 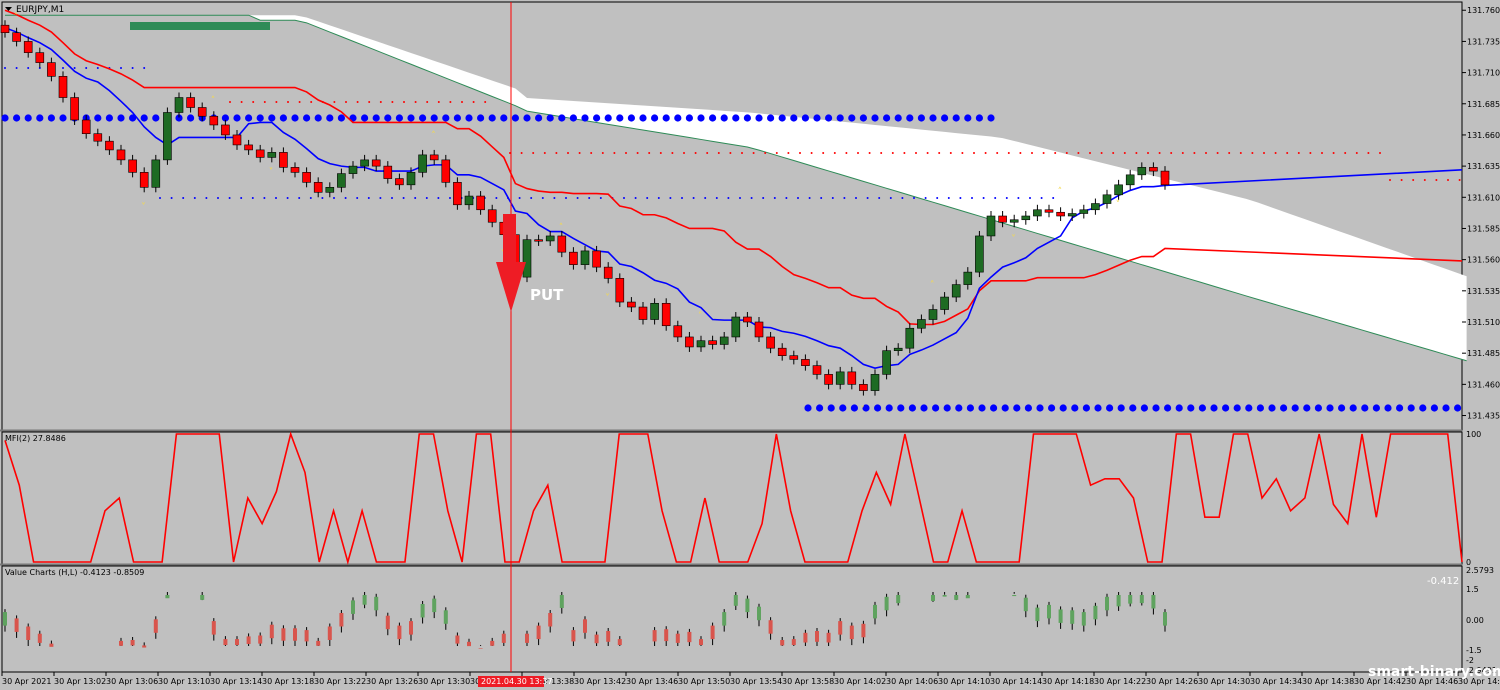 What do you see at coordinates (704, 681) in the screenshot?
I see `time-tick-label: 30 Apr 13:50` at bounding box center [704, 681].